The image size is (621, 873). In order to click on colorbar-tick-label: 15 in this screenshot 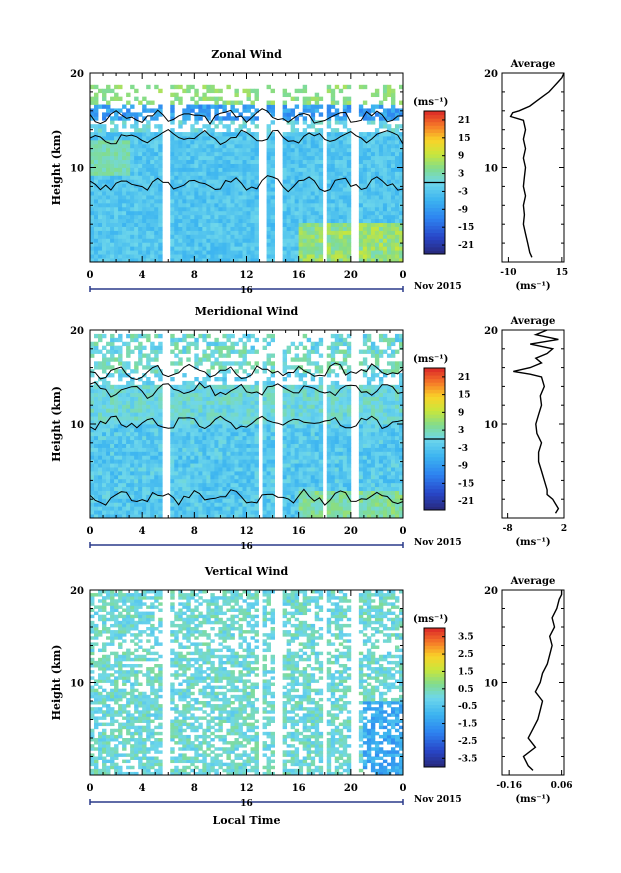, I will do `click(464, 139)`.